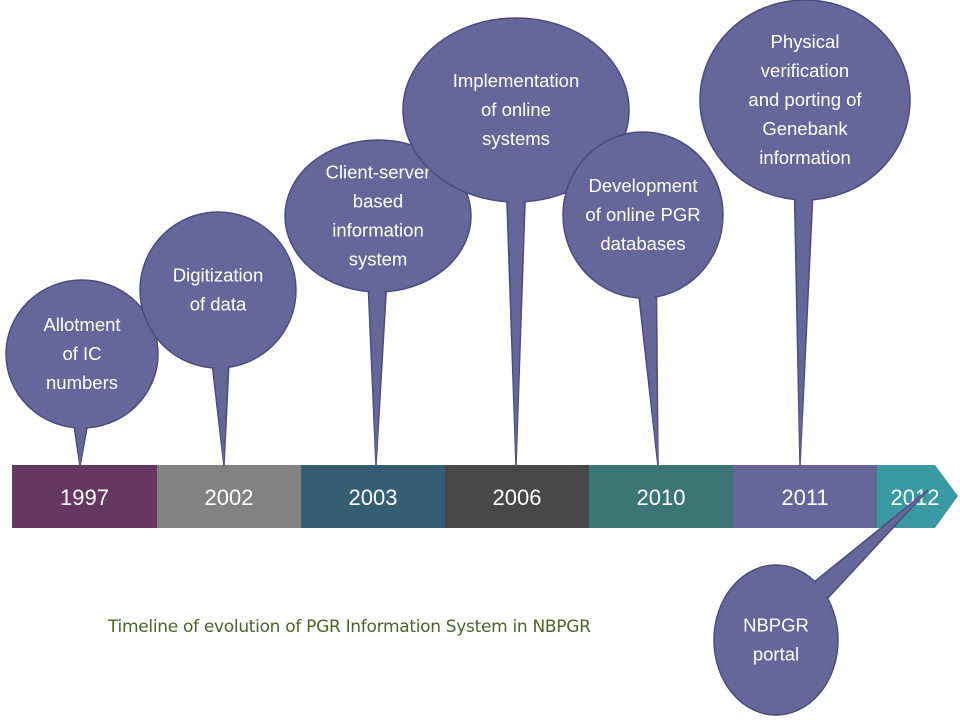 This screenshot has width=960, height=720. What do you see at coordinates (218, 290) in the screenshot?
I see `callout-ellipse` at bounding box center [218, 290].